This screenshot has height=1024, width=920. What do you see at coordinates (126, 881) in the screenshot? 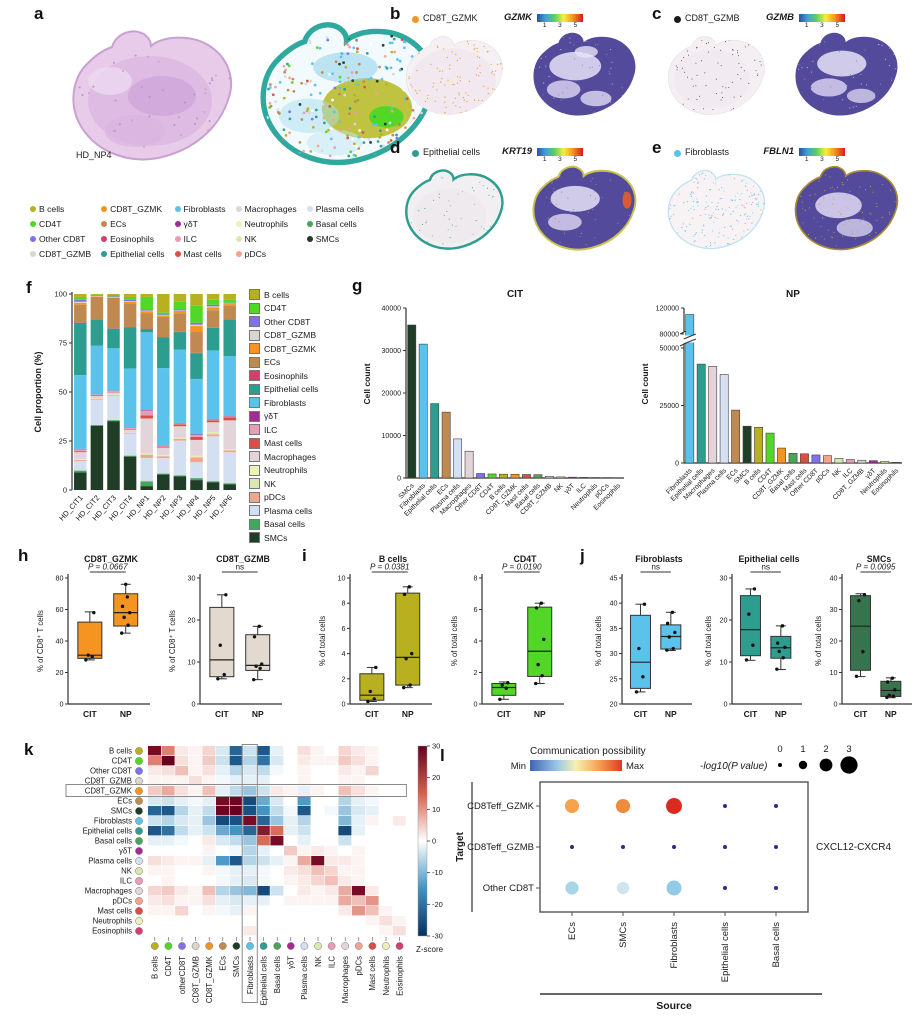
I see `svg-text: ILC` at bounding box center [126, 881].